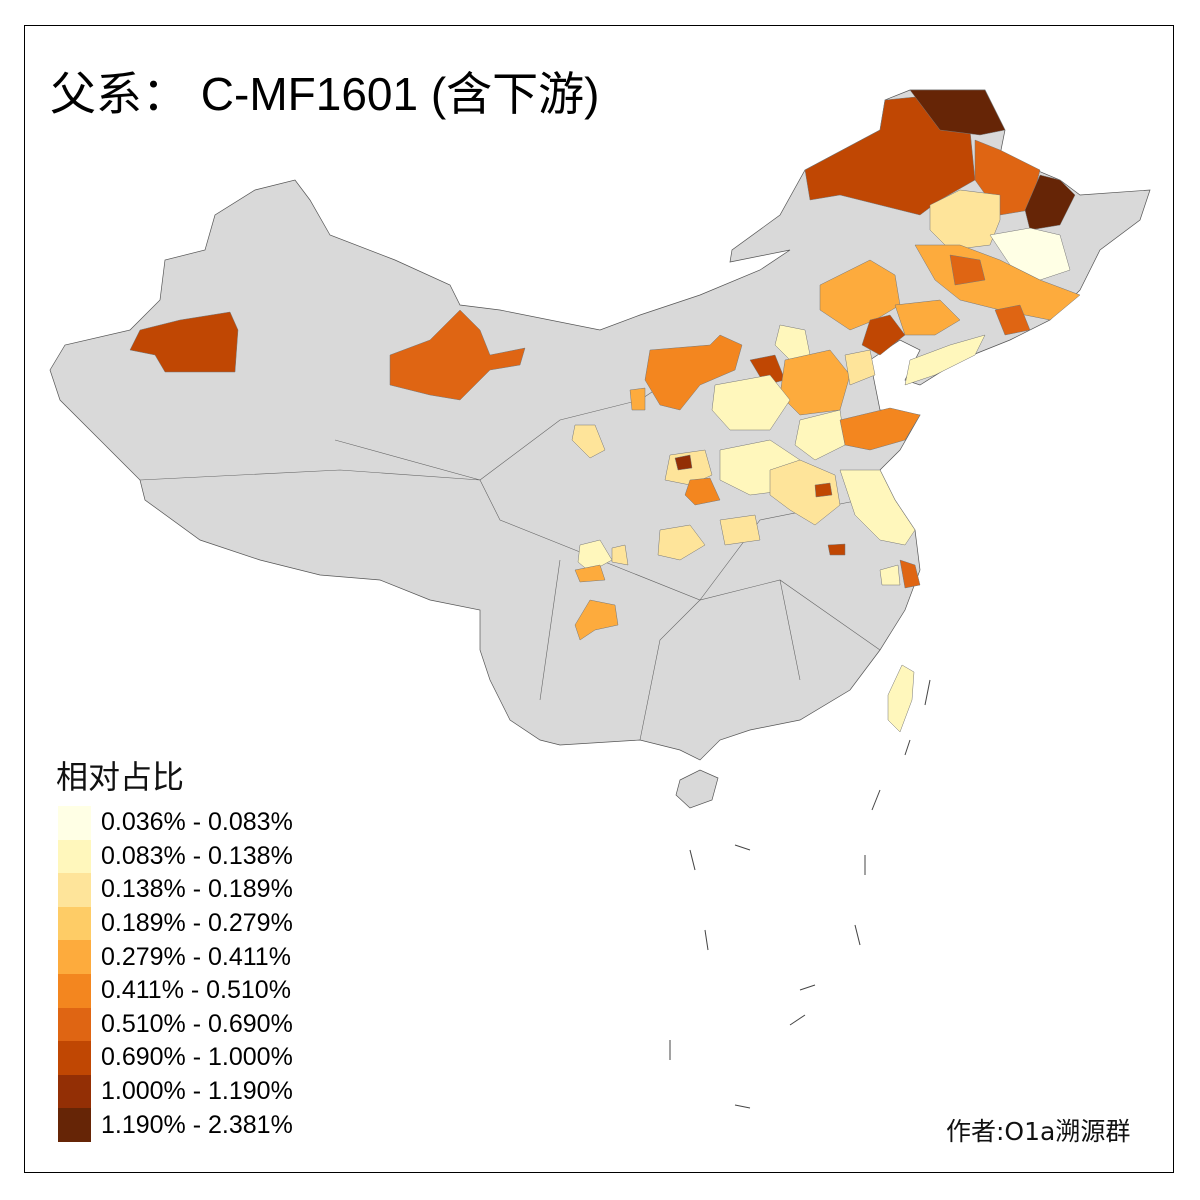  I want to click on legend-item: 1.190% - 2.381%, so click(175, 1125).